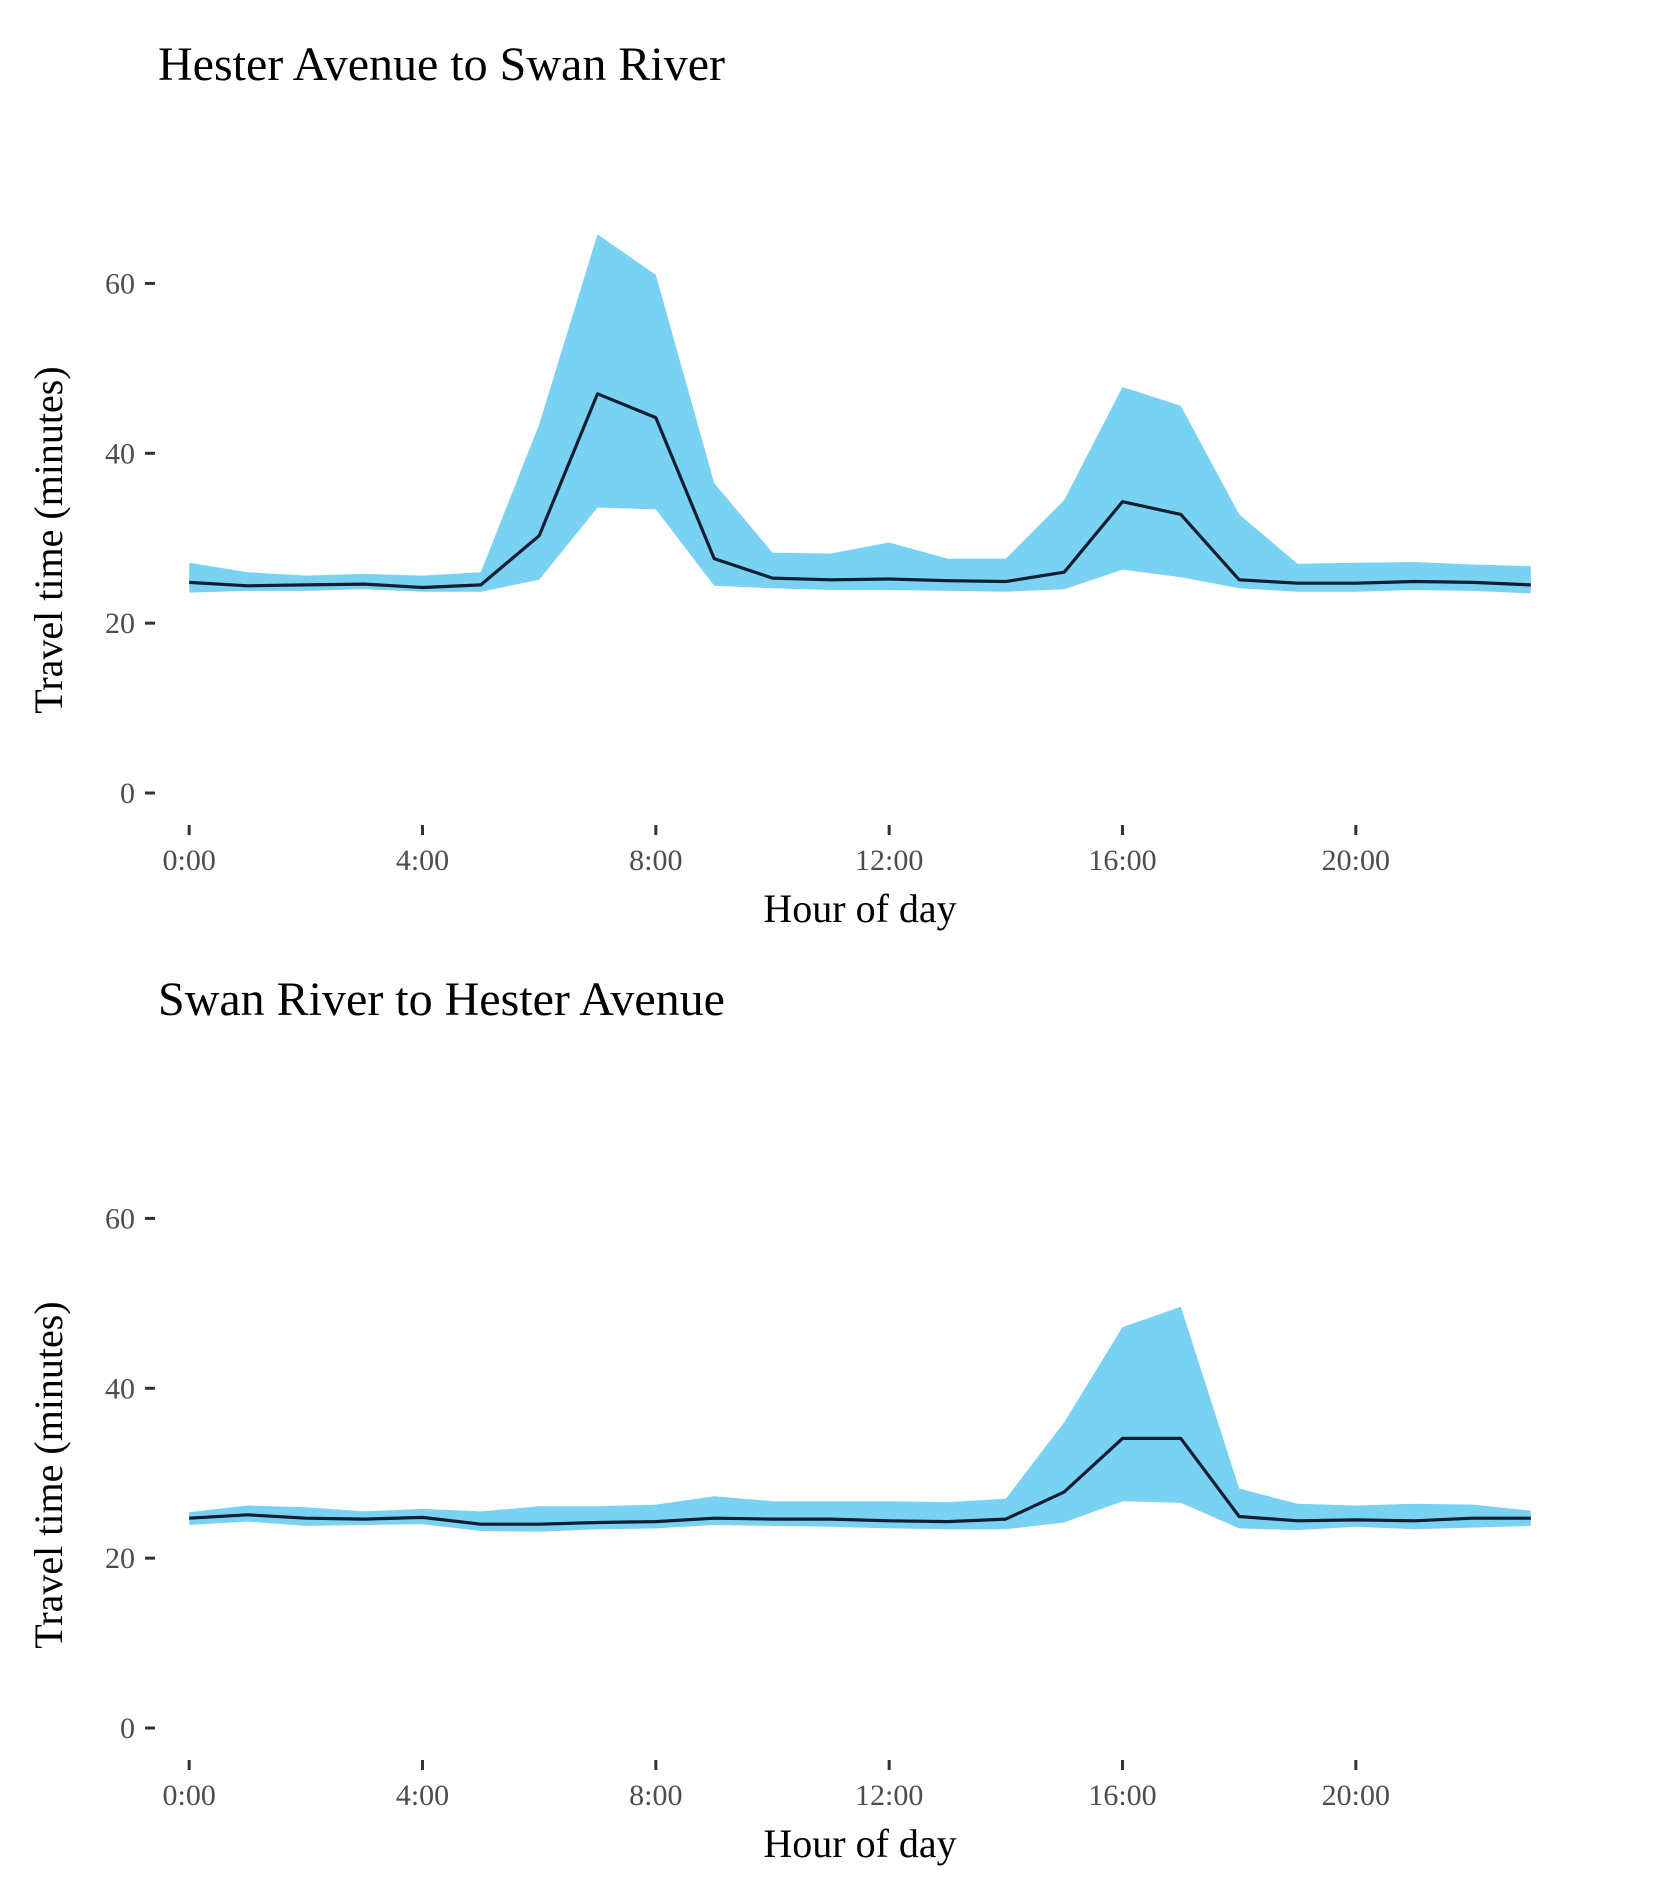 The width and height of the screenshot is (1653, 1889). I want to click on chart-title: Hester Avenue to Swan River, so click(441, 64).